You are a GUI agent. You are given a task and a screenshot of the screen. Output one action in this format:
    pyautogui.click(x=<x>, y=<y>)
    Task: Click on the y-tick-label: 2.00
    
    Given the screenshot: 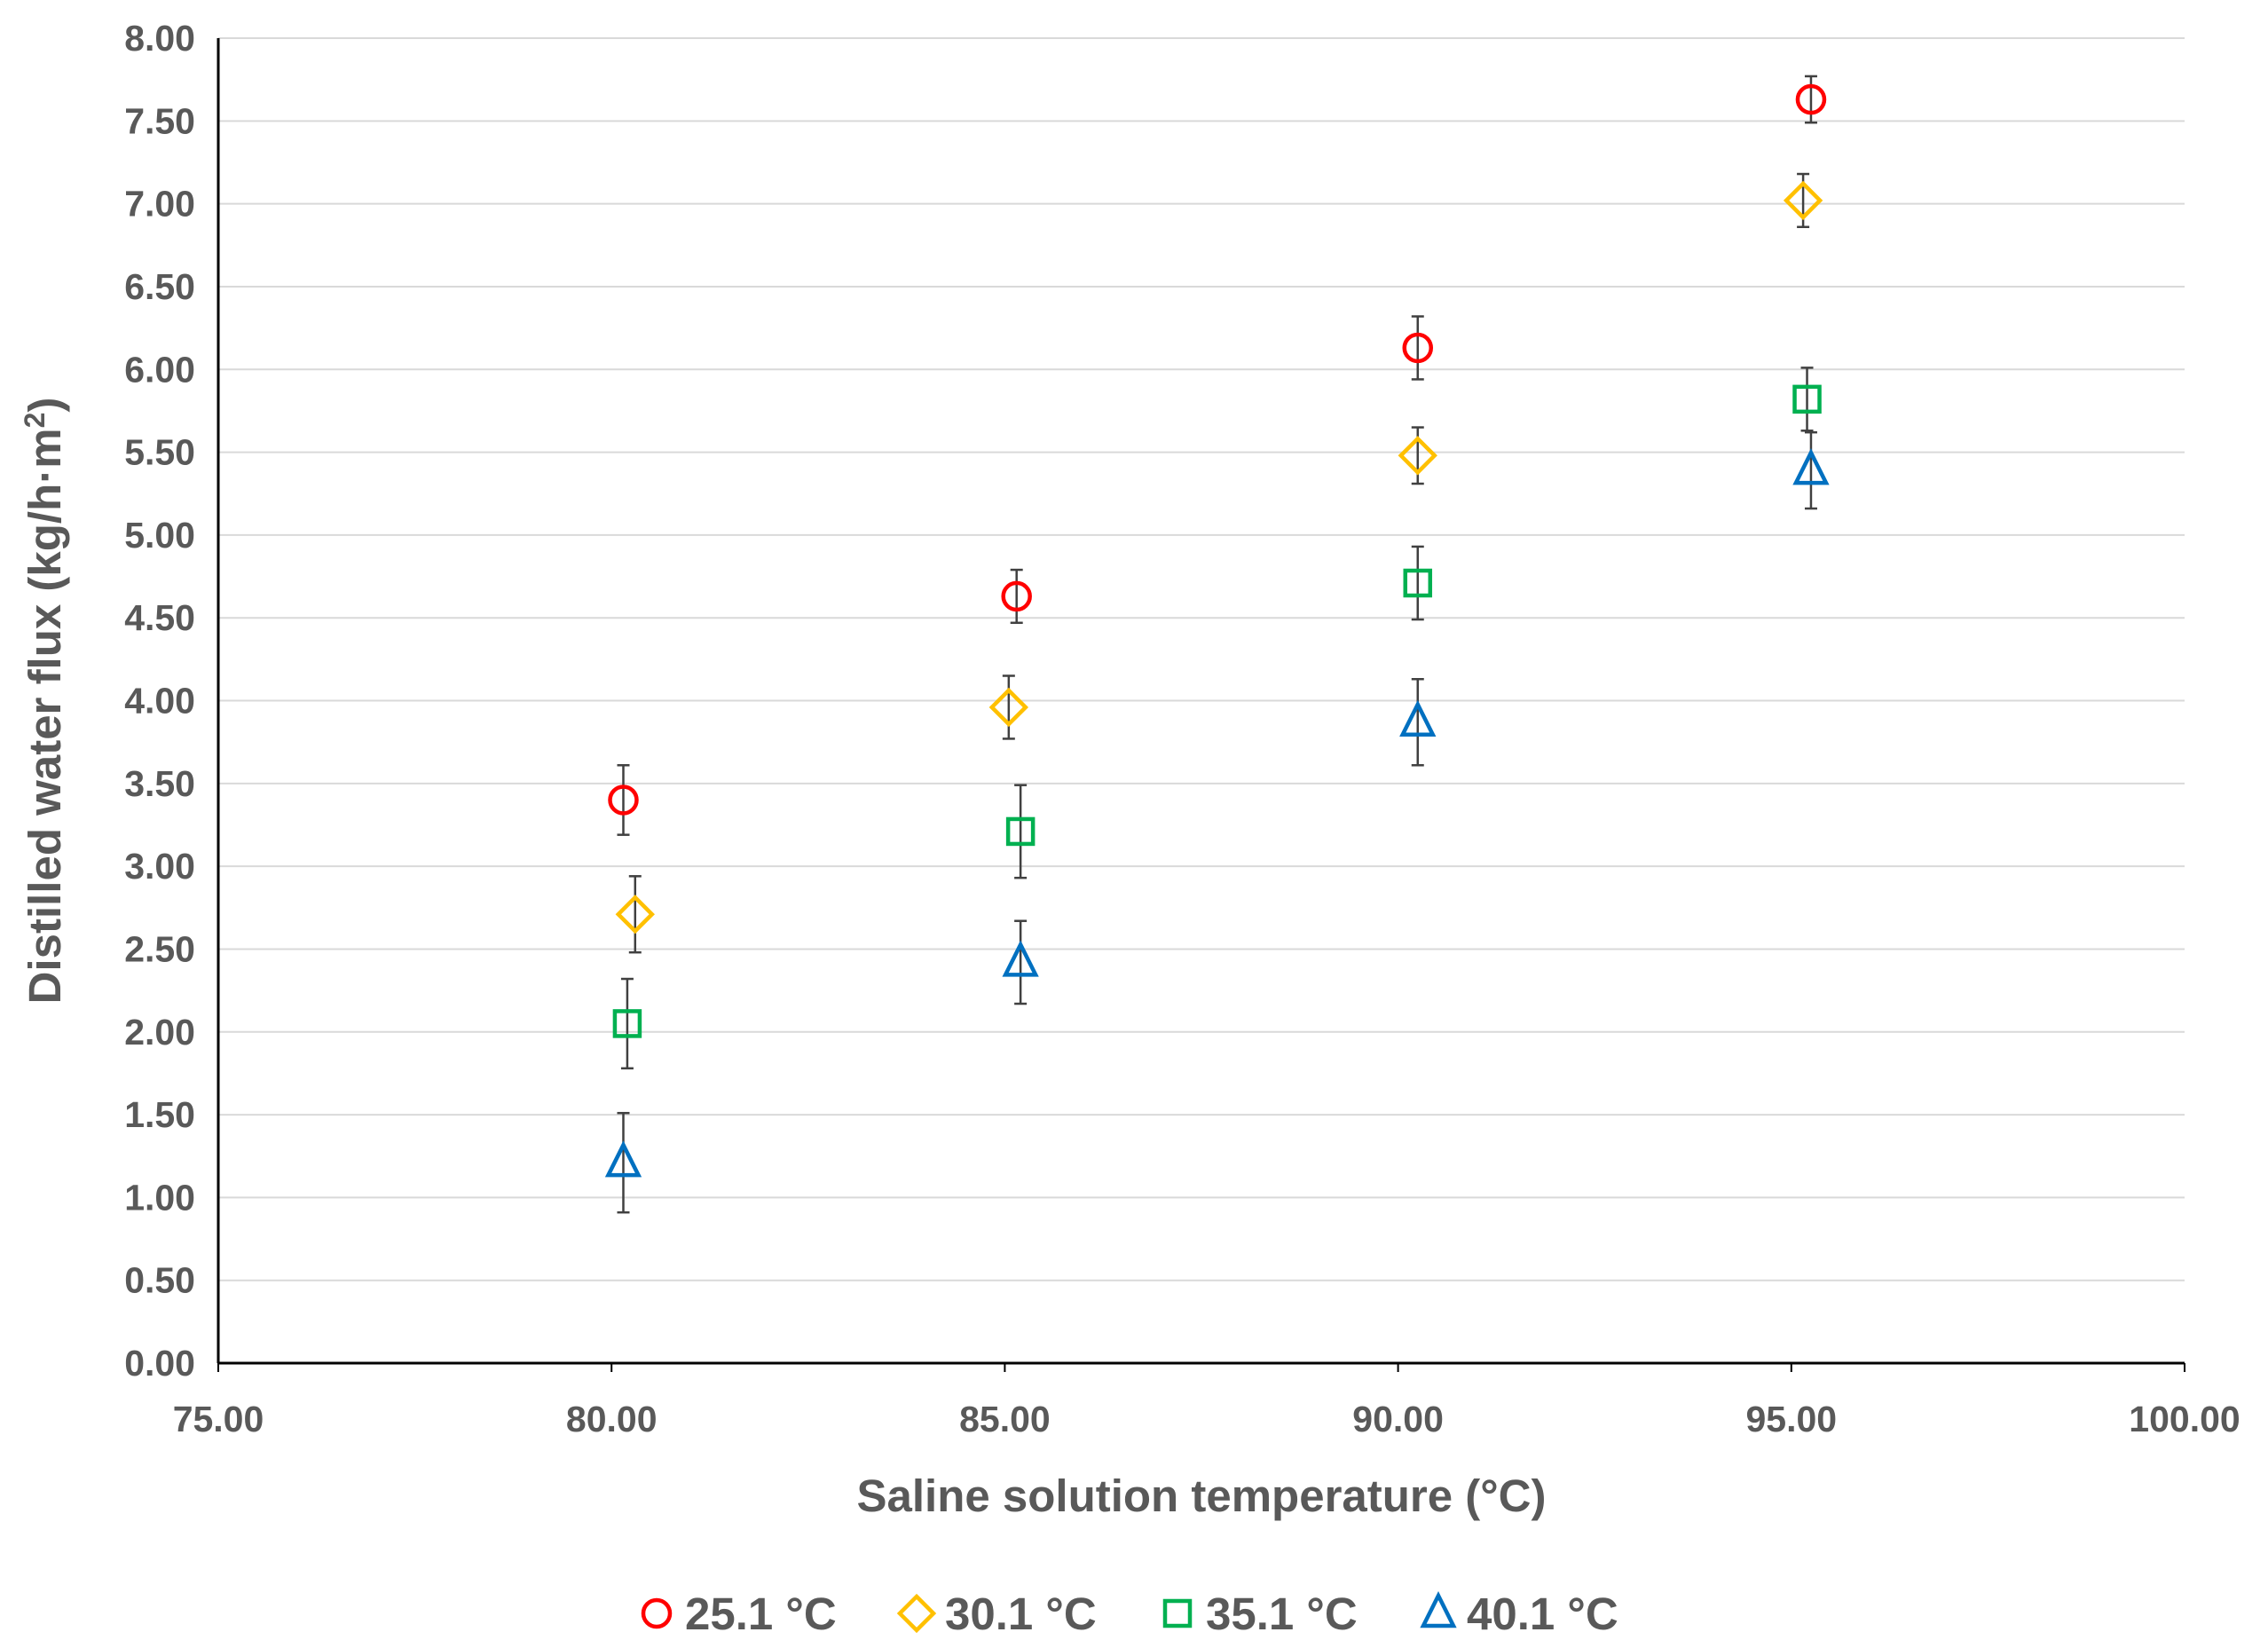 What is the action you would take?
    pyautogui.click(x=159, y=1032)
    